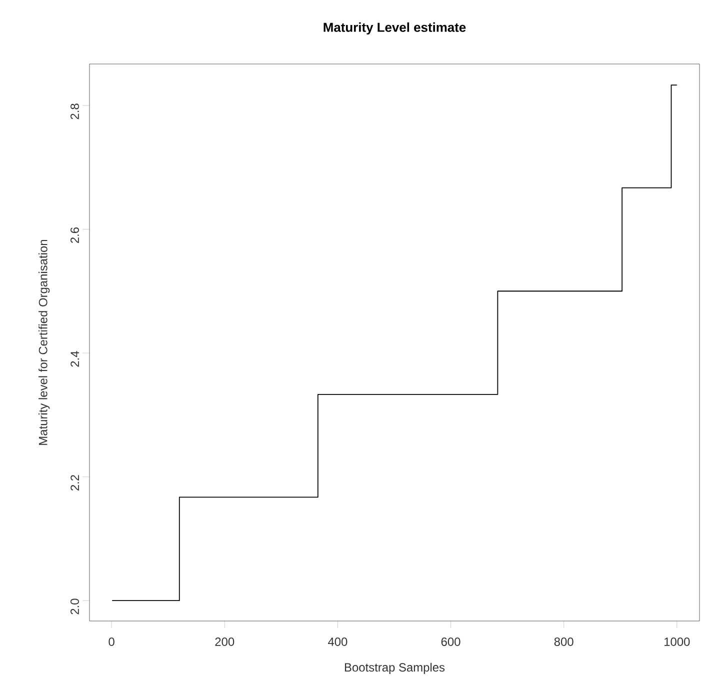 This screenshot has height=700, width=702. Describe the element at coordinates (394, 668) in the screenshot. I see `x-axis-title: Bootstrap Samples` at that location.